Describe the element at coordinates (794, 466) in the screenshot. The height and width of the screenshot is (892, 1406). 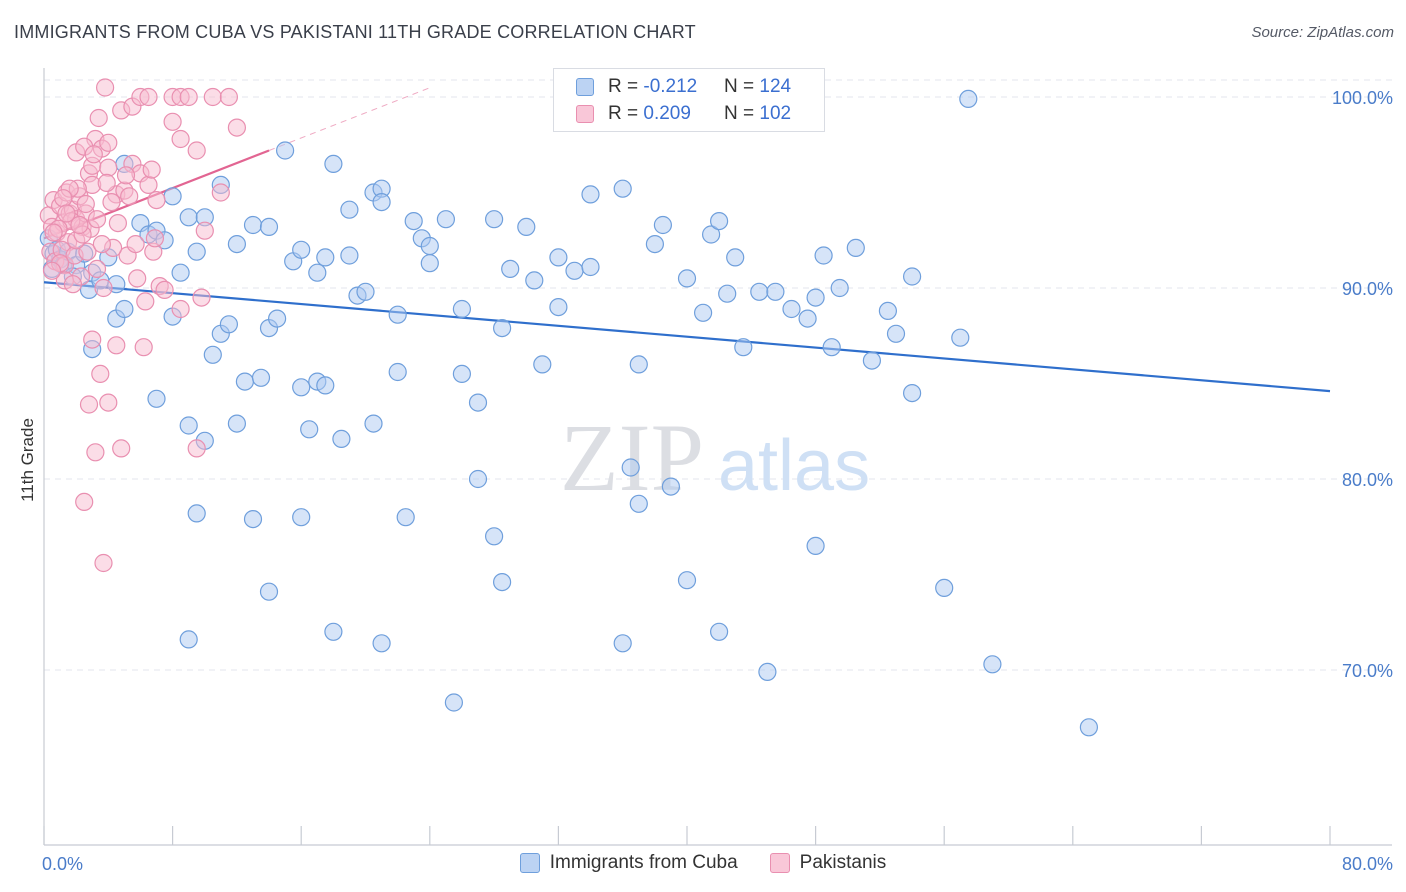
I see `watermark-atlas: atlas` at that location.